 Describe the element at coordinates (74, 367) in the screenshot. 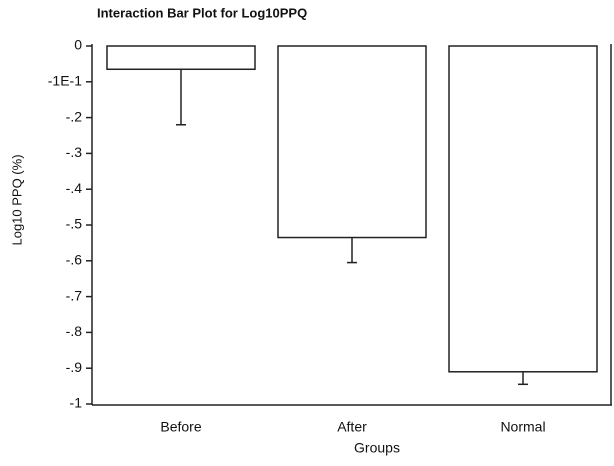

I see `y-tick-label: -.9` at that location.